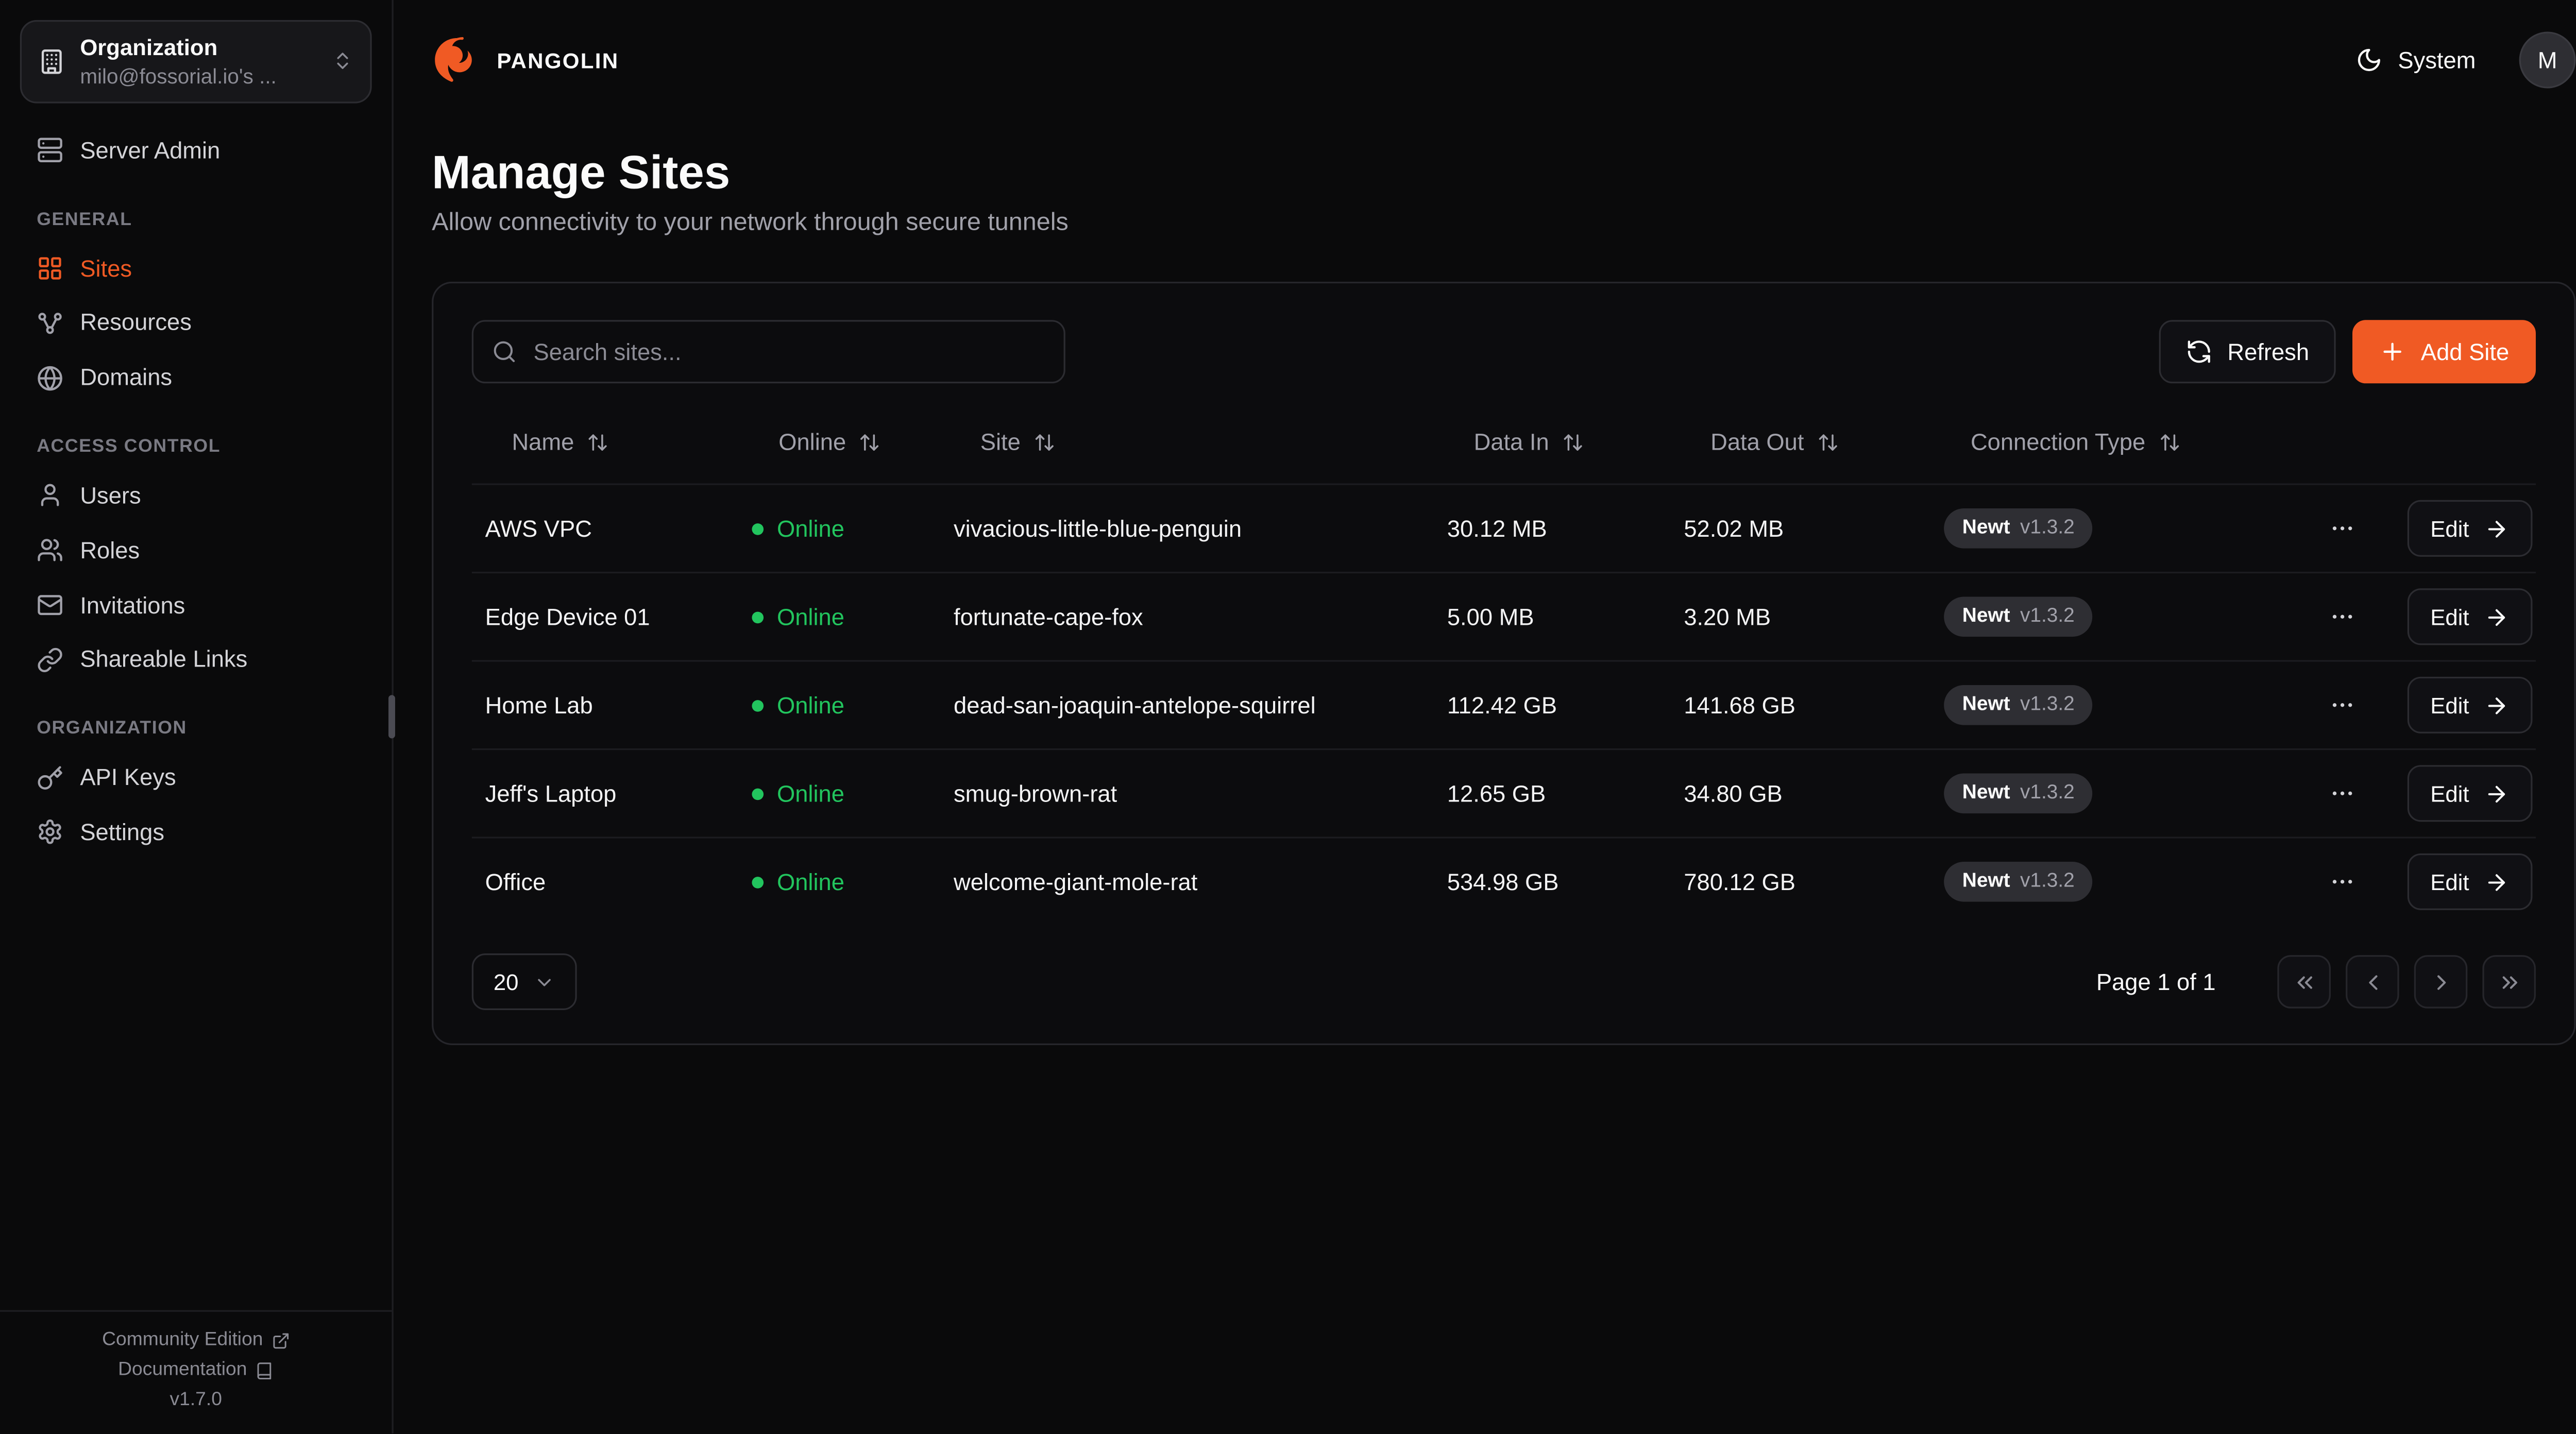  I want to click on column-label: Name, so click(543, 441).